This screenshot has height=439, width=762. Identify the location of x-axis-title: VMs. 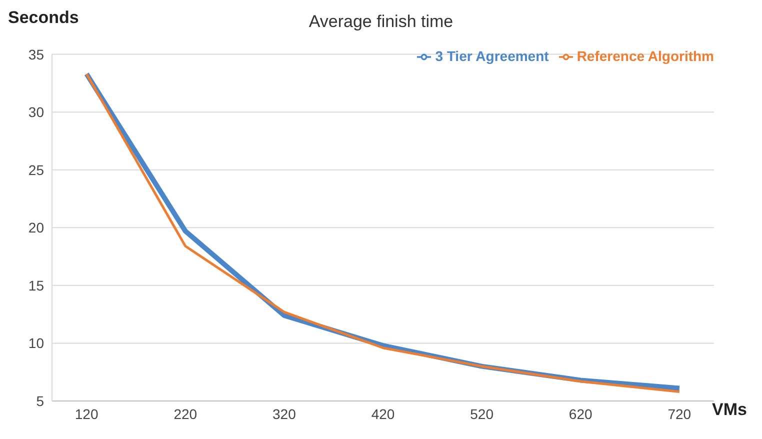
(729, 410).